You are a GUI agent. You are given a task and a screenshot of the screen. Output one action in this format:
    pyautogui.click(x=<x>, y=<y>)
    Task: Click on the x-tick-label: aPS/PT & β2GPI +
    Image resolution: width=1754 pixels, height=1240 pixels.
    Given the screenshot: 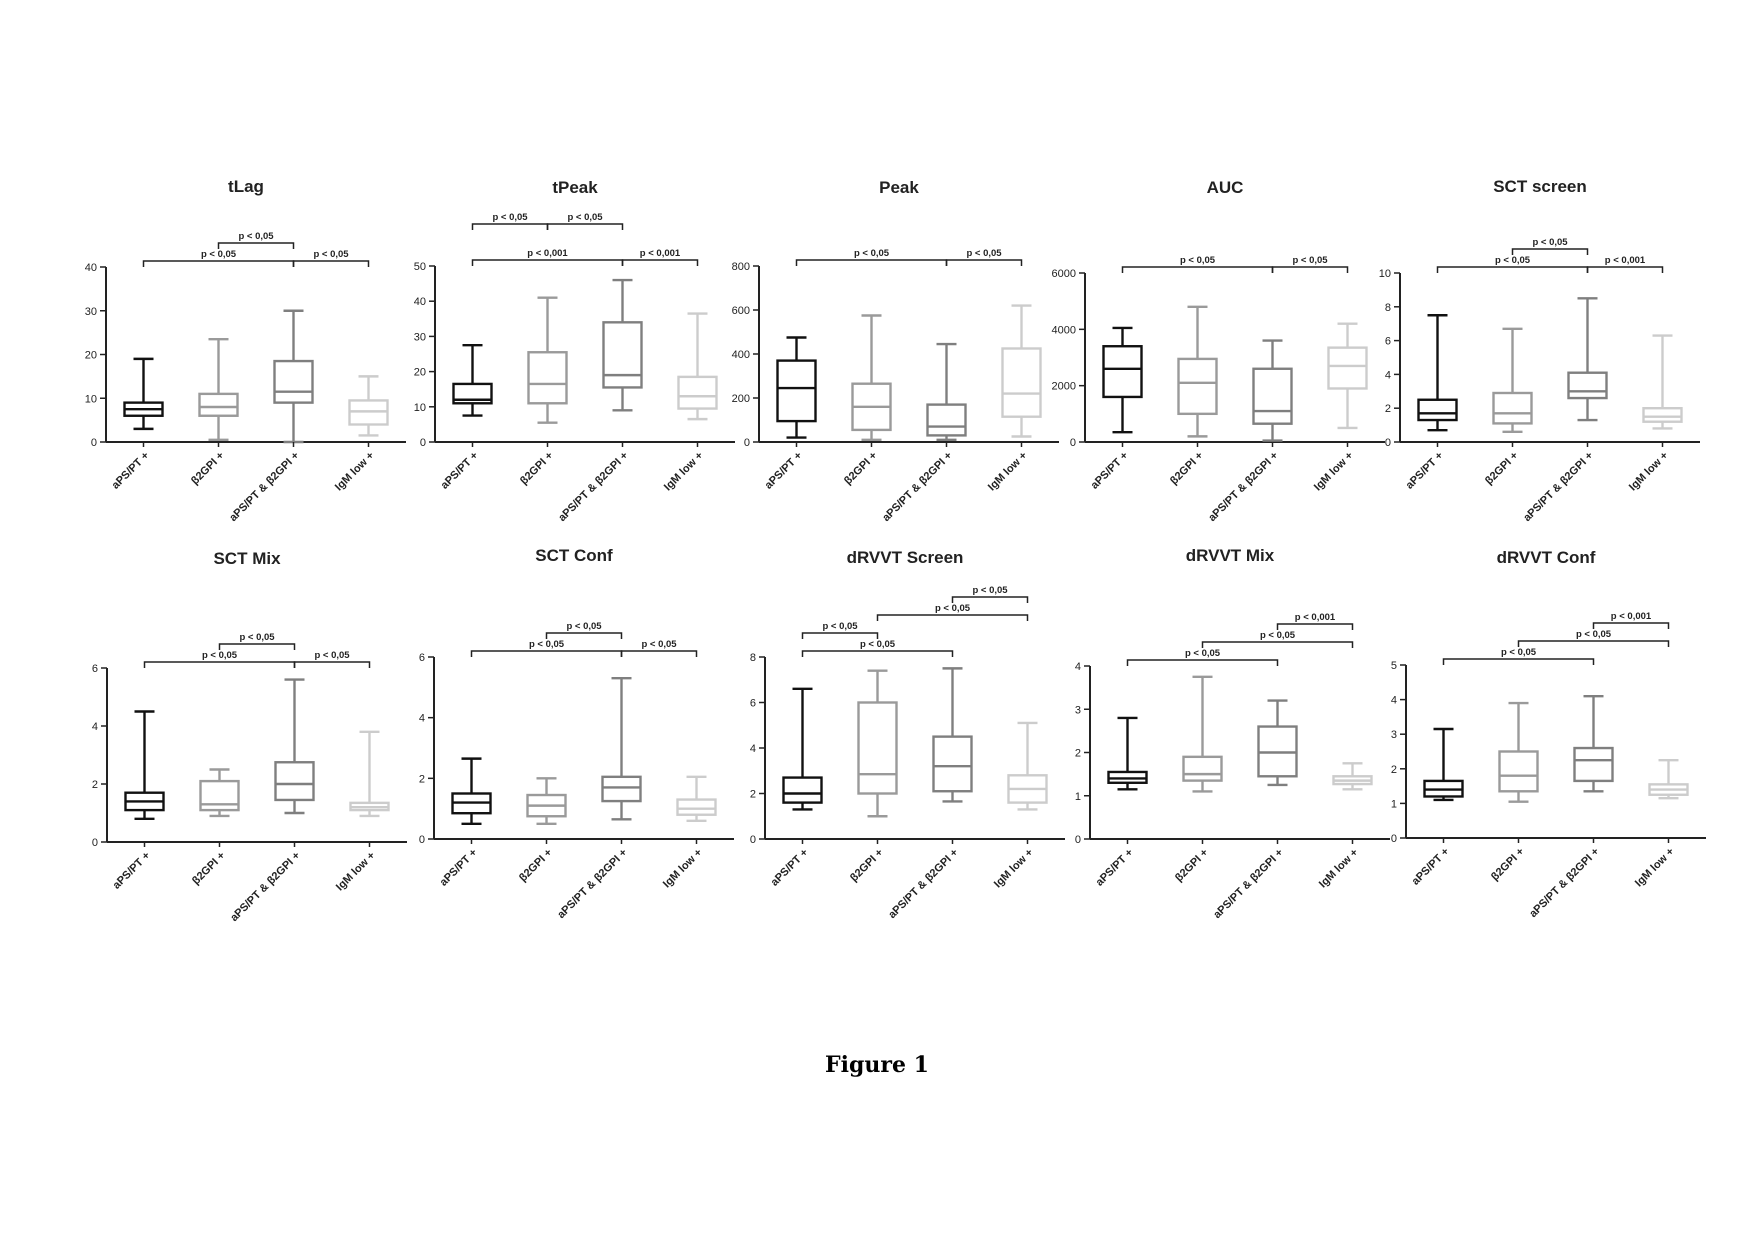 What is the action you would take?
    pyautogui.click(x=264, y=487)
    